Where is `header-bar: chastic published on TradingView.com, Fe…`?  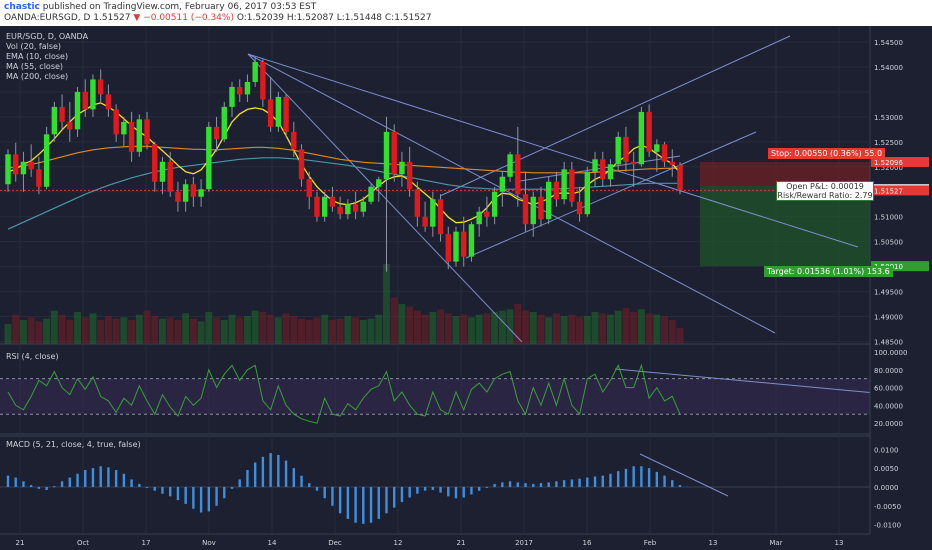
header-bar: chastic published on TradingView.com, Fe… is located at coordinates (466, 13).